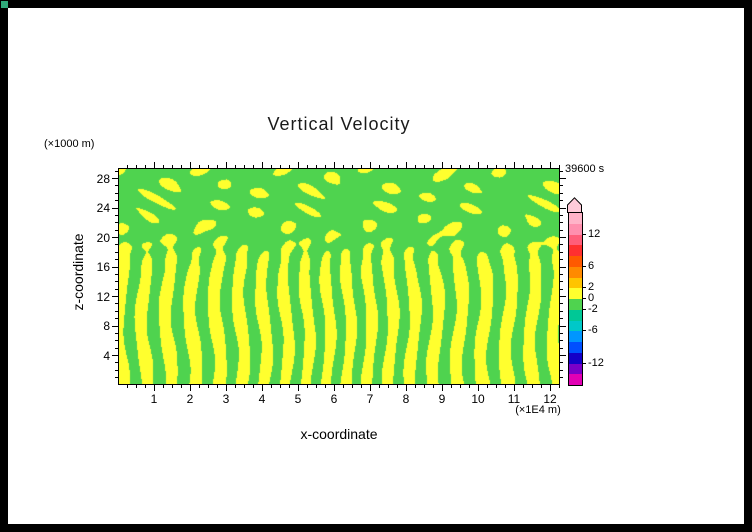 The height and width of the screenshot is (532, 752). Describe the element at coordinates (226, 399) in the screenshot. I see `x-tick-label: 3` at that location.